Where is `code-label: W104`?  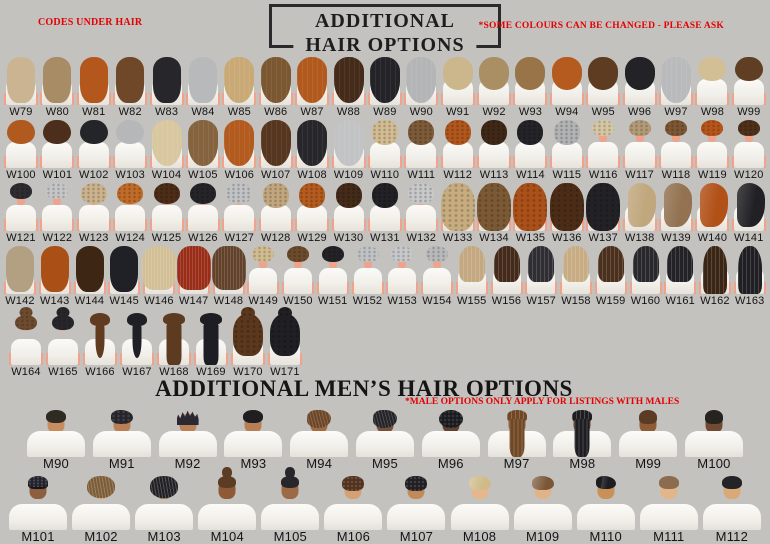 code-label: W104 is located at coordinates (166, 175).